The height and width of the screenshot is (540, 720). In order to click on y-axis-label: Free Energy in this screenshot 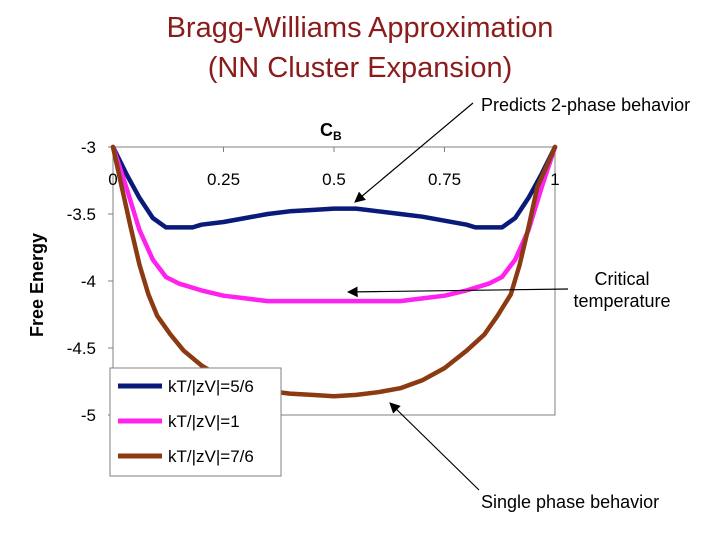, I will do `click(37, 285)`.